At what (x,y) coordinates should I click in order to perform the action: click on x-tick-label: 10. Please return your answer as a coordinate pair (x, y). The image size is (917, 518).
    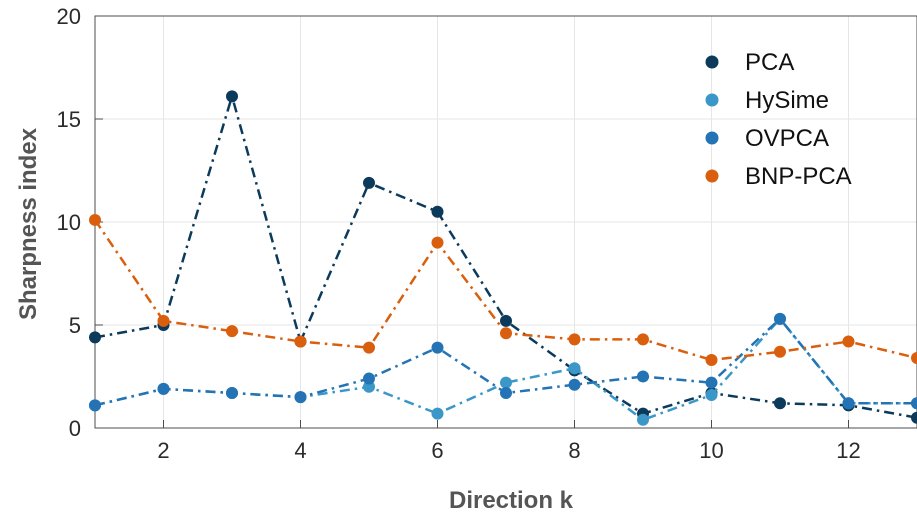
    Looking at the image, I should click on (711, 450).